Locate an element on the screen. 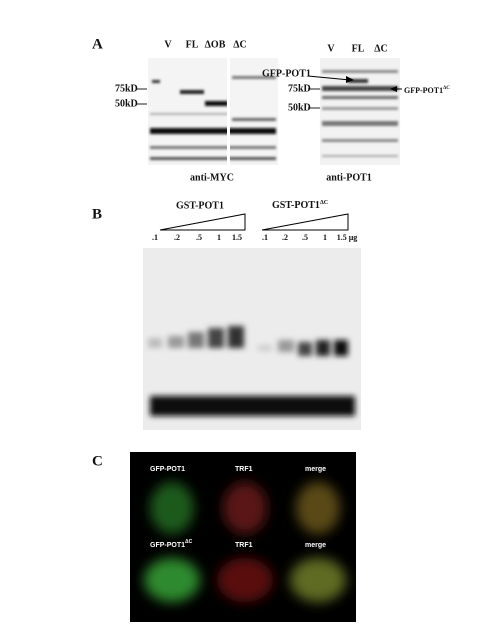 The height and width of the screenshot is (640, 480). gel is located at coordinates (252, 339).